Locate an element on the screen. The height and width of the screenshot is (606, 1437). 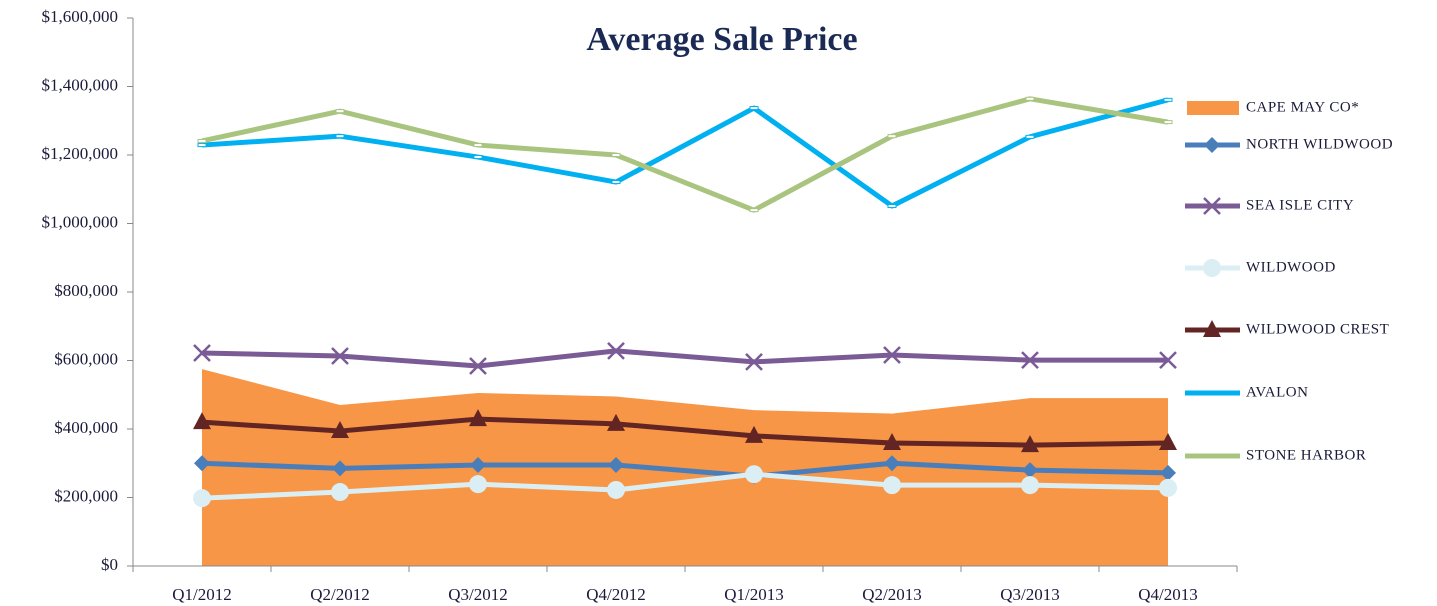
legend-label: STONE HARBOR is located at coordinates (1306, 455).